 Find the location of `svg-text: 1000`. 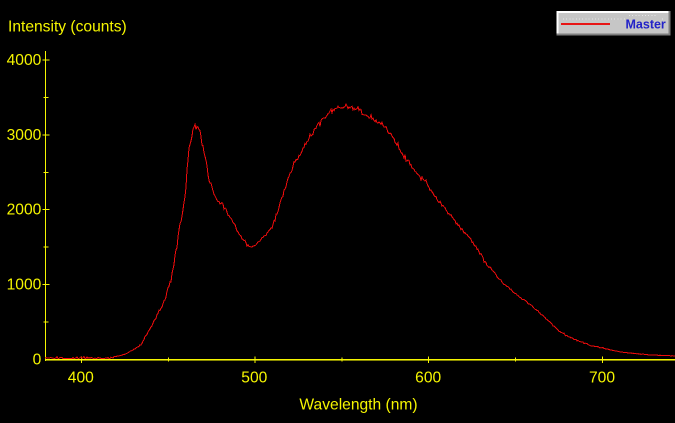

svg-text: 1000 is located at coordinates (24, 285).